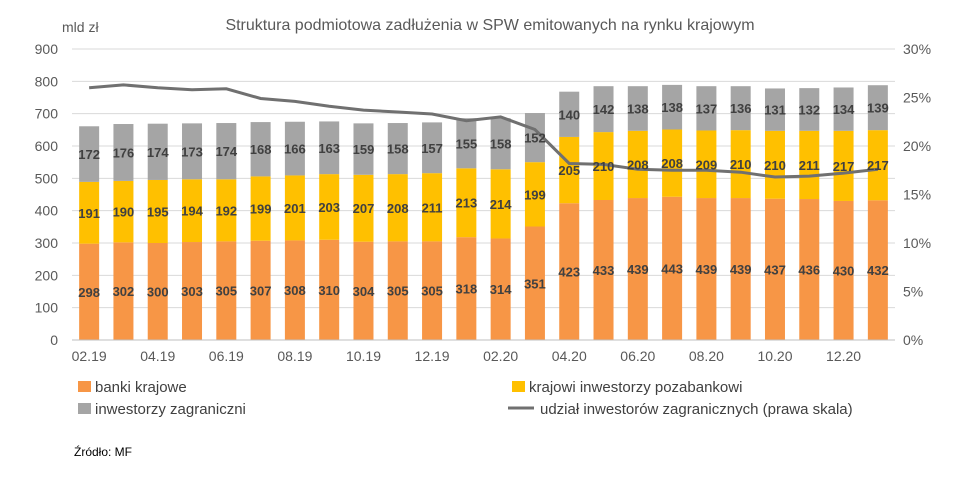  I want to click on data-label: 159, so click(364, 149).